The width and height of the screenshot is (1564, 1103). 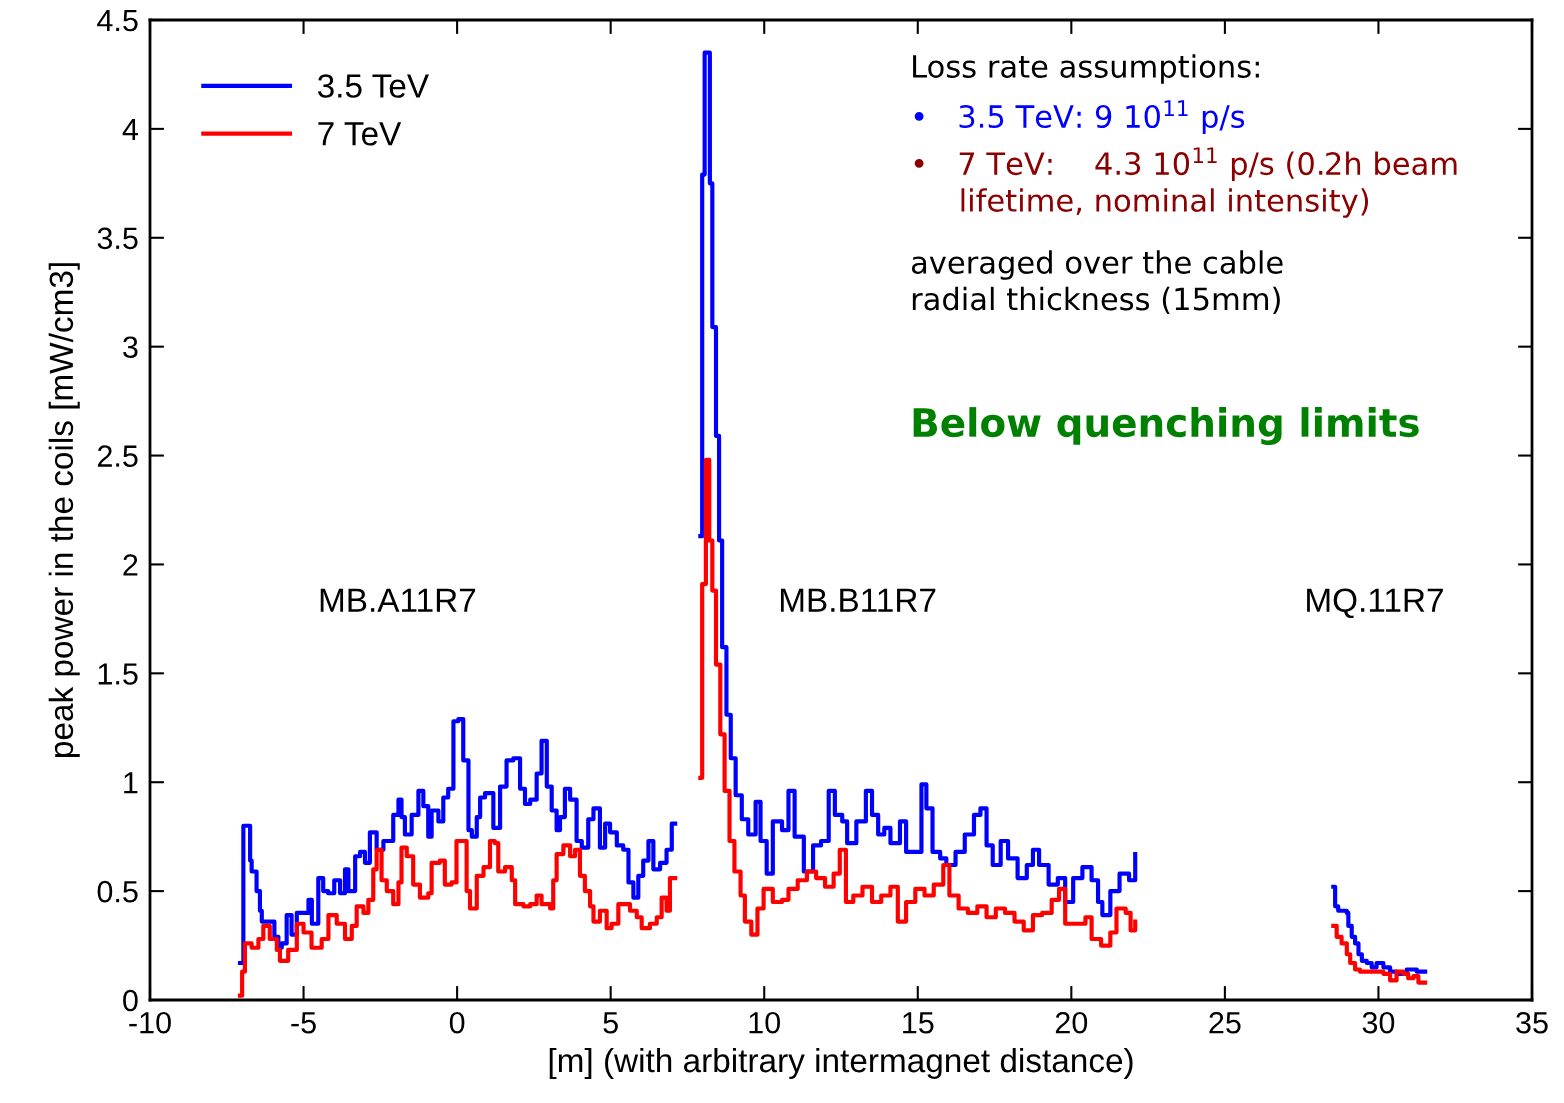 What do you see at coordinates (1166, 426) in the screenshot?
I see `annotation: Below quenching limits` at bounding box center [1166, 426].